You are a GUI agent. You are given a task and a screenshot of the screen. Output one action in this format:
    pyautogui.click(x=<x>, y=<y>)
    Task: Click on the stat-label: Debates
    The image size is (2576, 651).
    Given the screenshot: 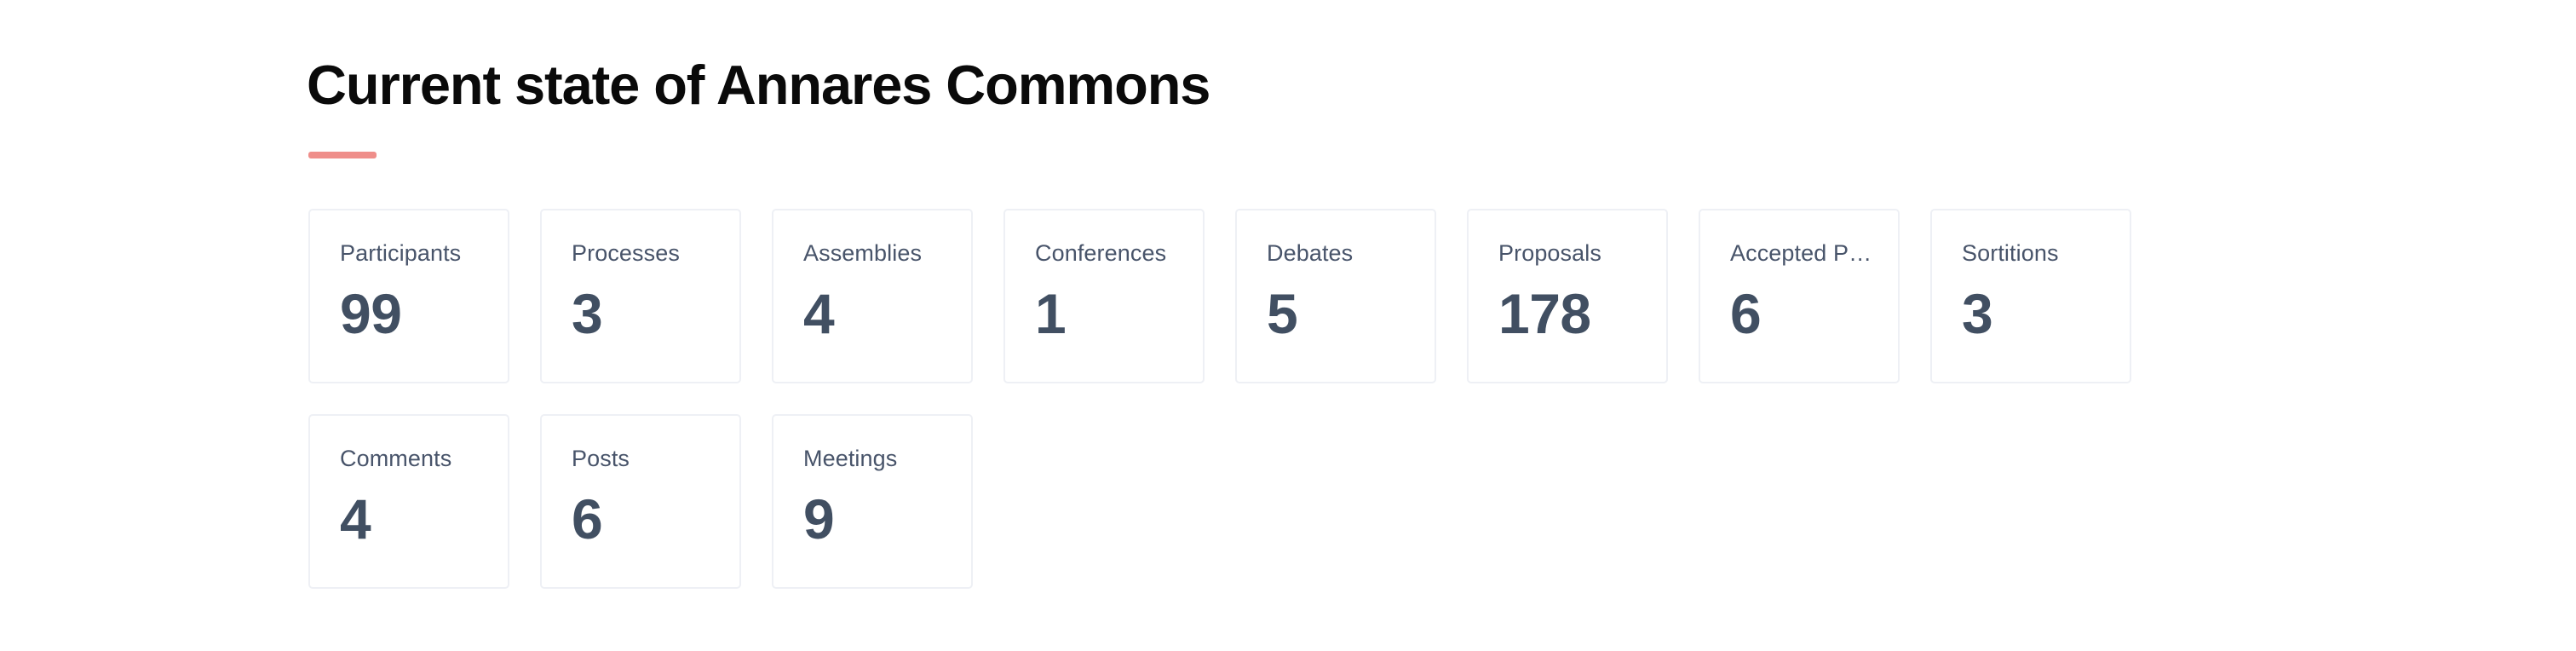 What is the action you would take?
    pyautogui.click(x=1311, y=253)
    